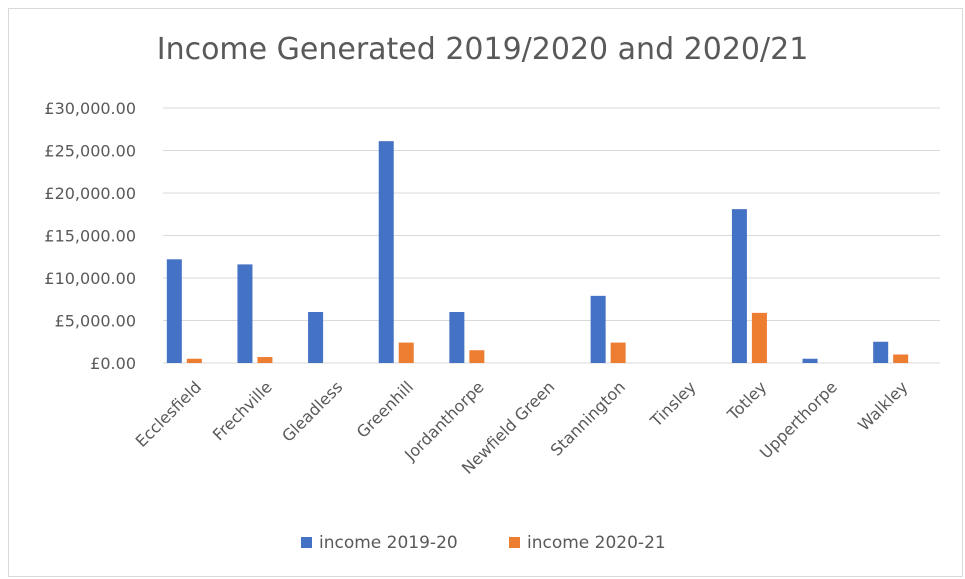  Describe the element at coordinates (90, 278) in the screenshot. I see `y-tick-label: £10,000.00` at that location.